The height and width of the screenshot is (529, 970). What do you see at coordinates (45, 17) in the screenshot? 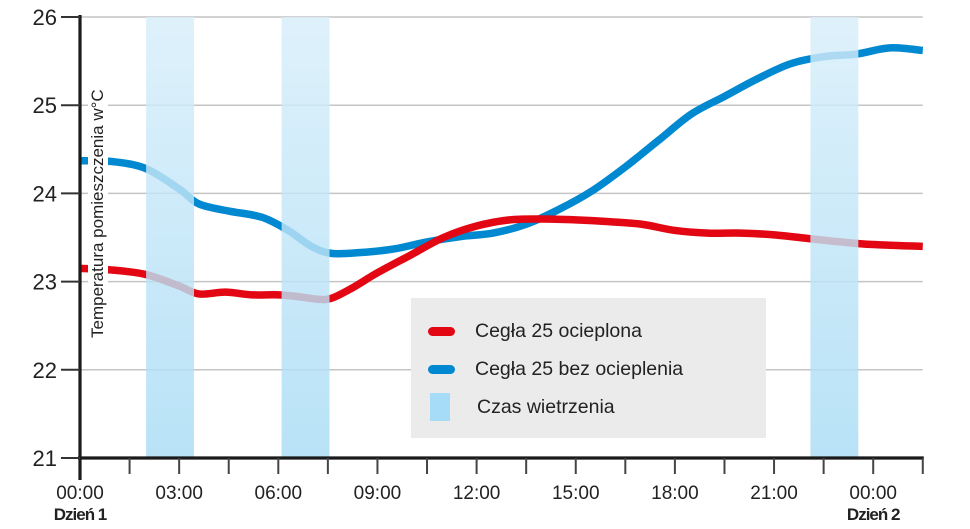
I see `y-tick-label: 26` at bounding box center [45, 17].